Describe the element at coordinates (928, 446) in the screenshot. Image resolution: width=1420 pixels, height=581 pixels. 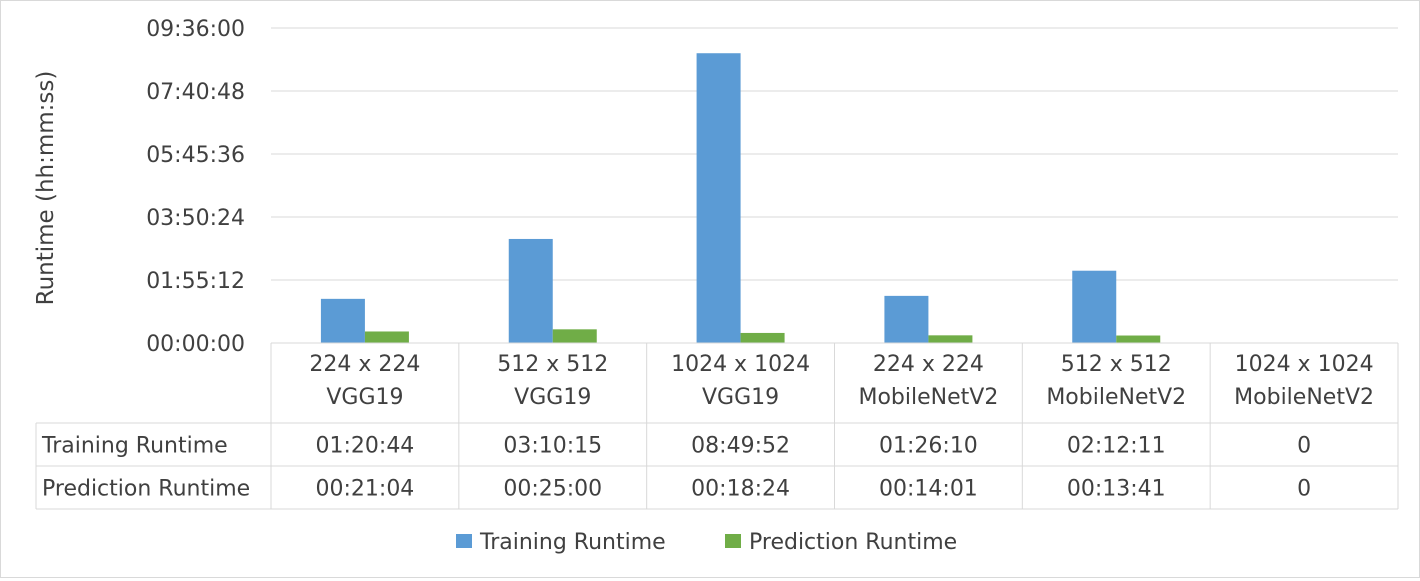
I see `table-cell-value: 01:26:10` at that location.